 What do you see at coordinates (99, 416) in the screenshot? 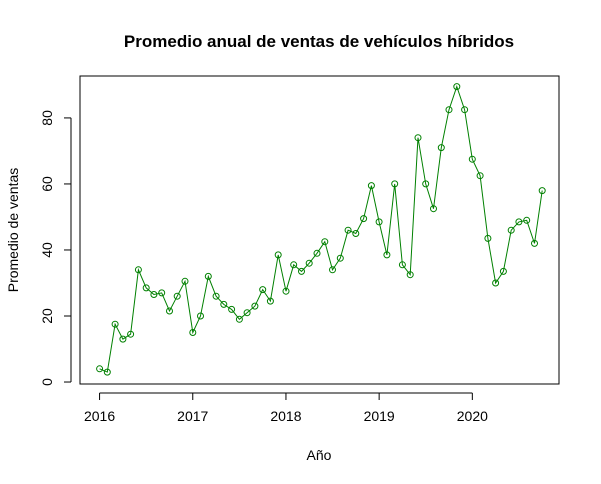
I see `x-tick-label: 2016` at bounding box center [99, 416].